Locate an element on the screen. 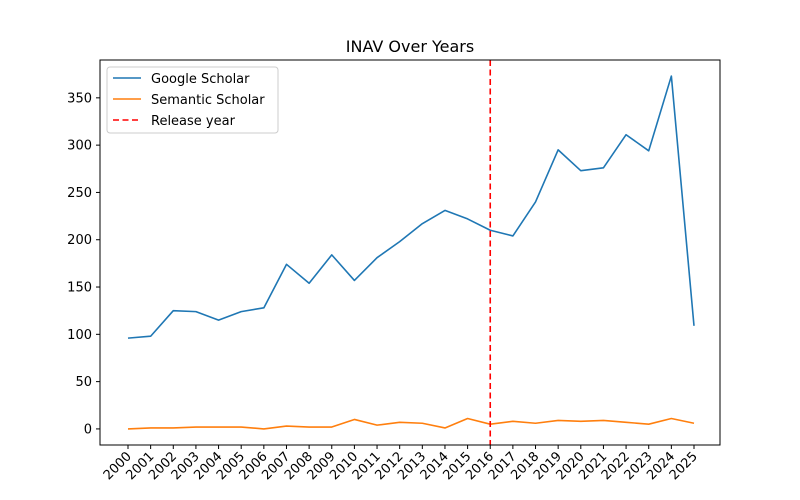  y-axis: 0 50 100 150 200 250 300 350 is located at coordinates (83, 264).